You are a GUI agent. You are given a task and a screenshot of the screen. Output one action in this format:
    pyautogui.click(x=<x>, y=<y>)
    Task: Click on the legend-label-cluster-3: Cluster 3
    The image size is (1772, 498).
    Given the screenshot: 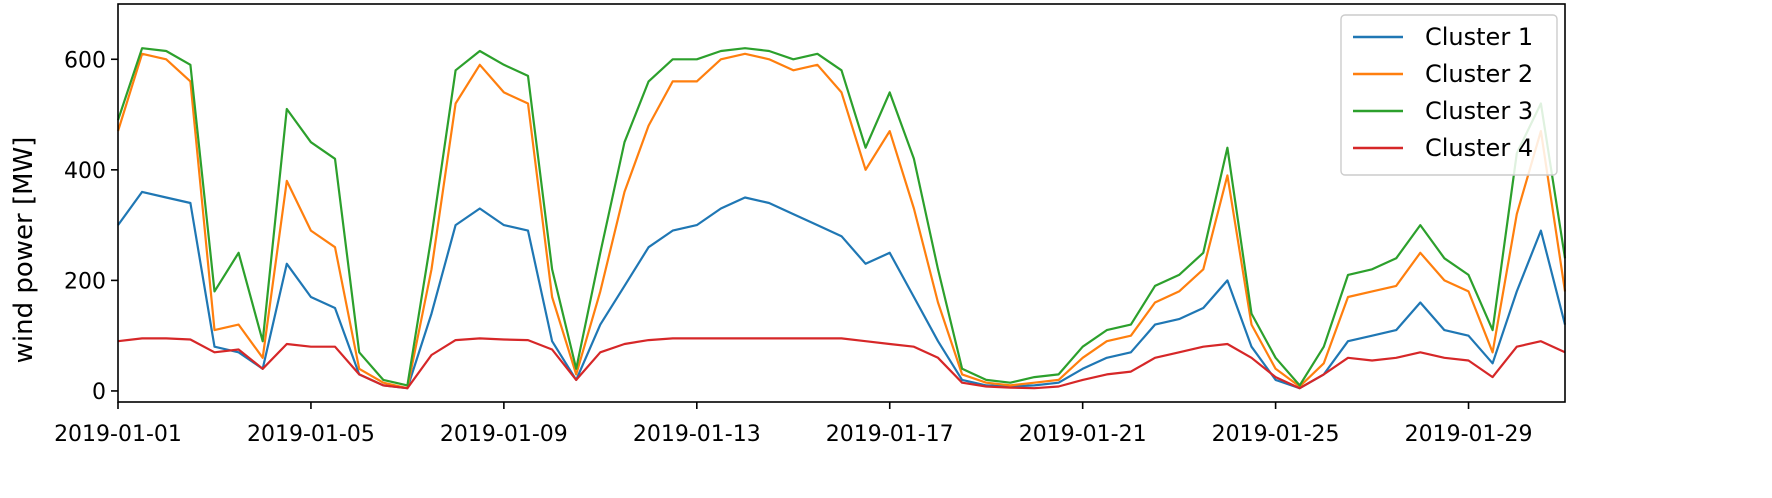 What is the action you would take?
    pyautogui.click(x=1479, y=111)
    